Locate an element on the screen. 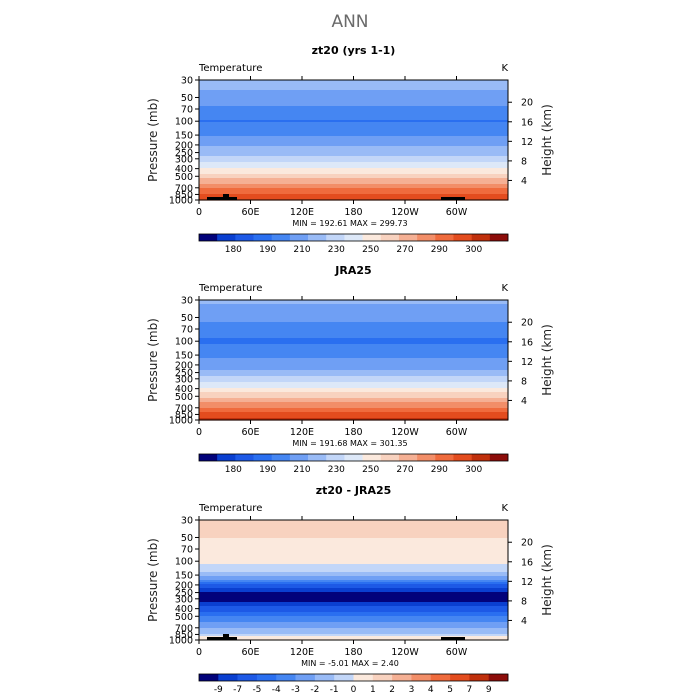 The image size is (700, 700). colorbar-label: 4 is located at coordinates (431, 690).